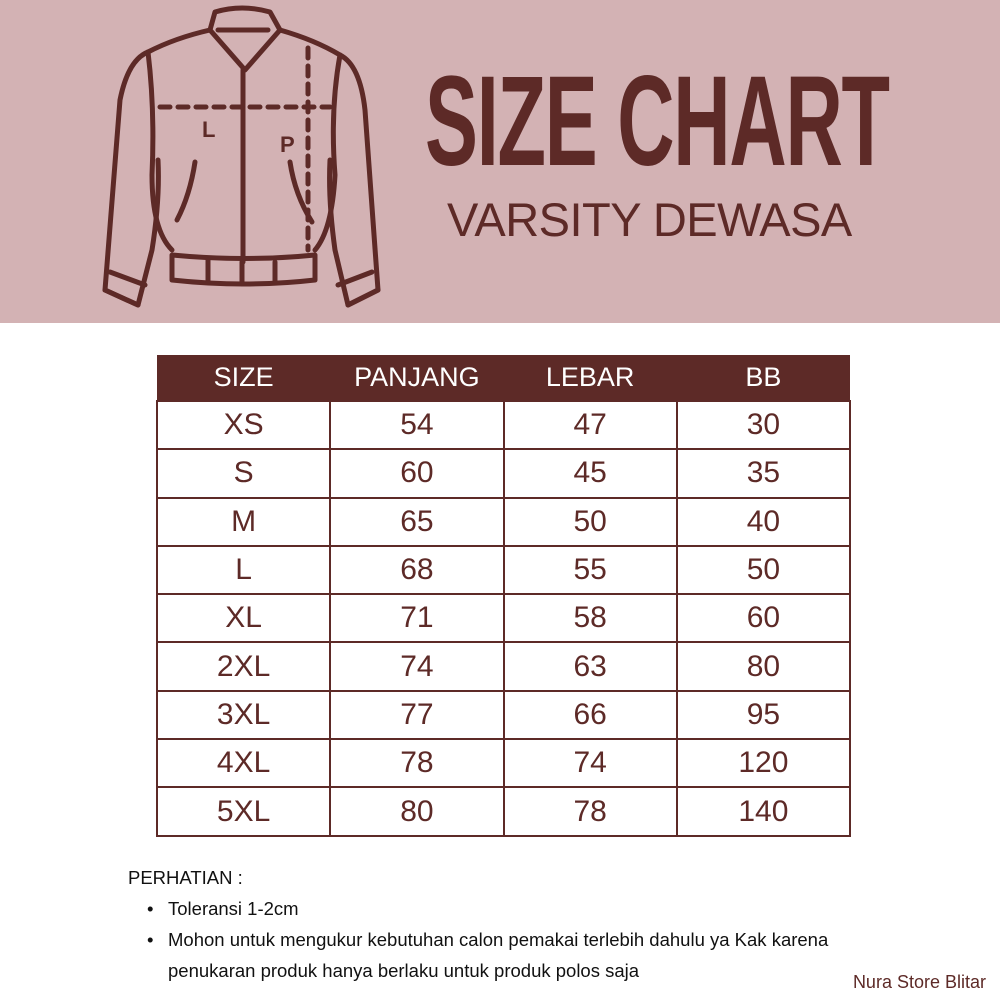  Describe the element at coordinates (417, 570) in the screenshot. I see `table-cell: 68` at that location.